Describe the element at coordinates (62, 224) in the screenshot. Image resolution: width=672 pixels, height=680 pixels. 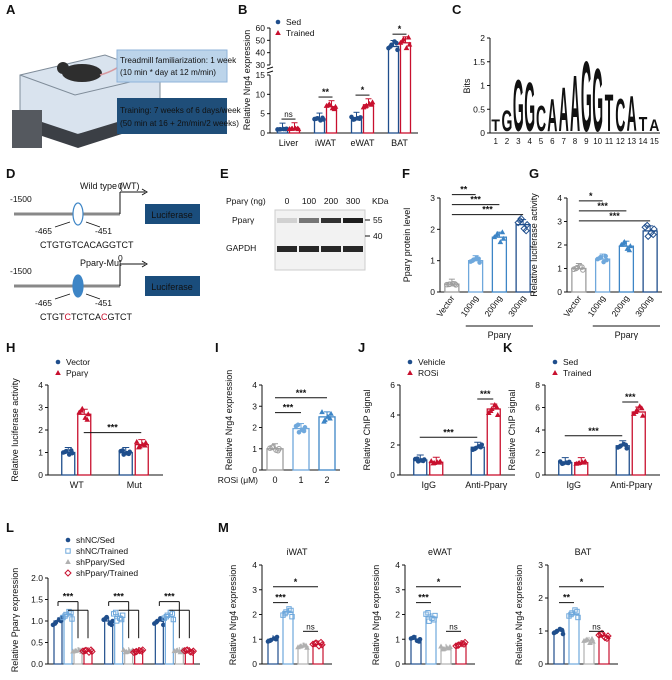
I see `d-guide` at that location.